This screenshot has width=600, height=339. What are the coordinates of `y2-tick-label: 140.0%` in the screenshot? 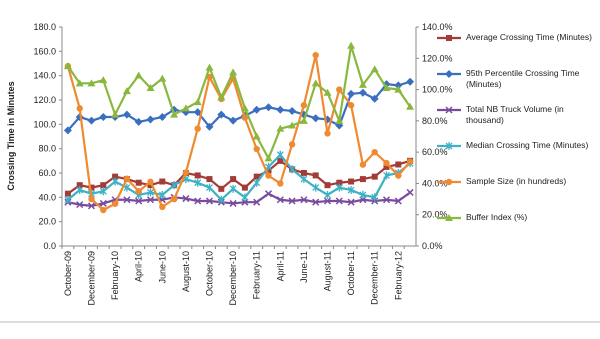 It's located at (437, 27).